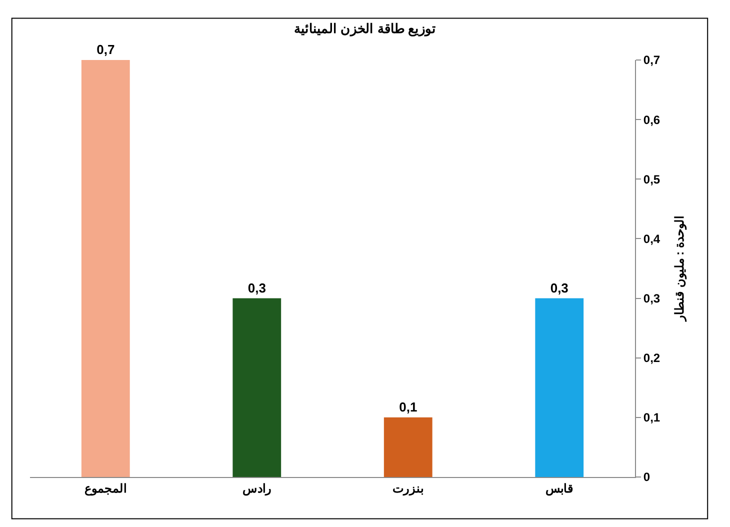 The width and height of the screenshot is (730, 527). Describe the element at coordinates (651, 298) in the screenshot. I see `y-tick-label: 0,3` at that location.